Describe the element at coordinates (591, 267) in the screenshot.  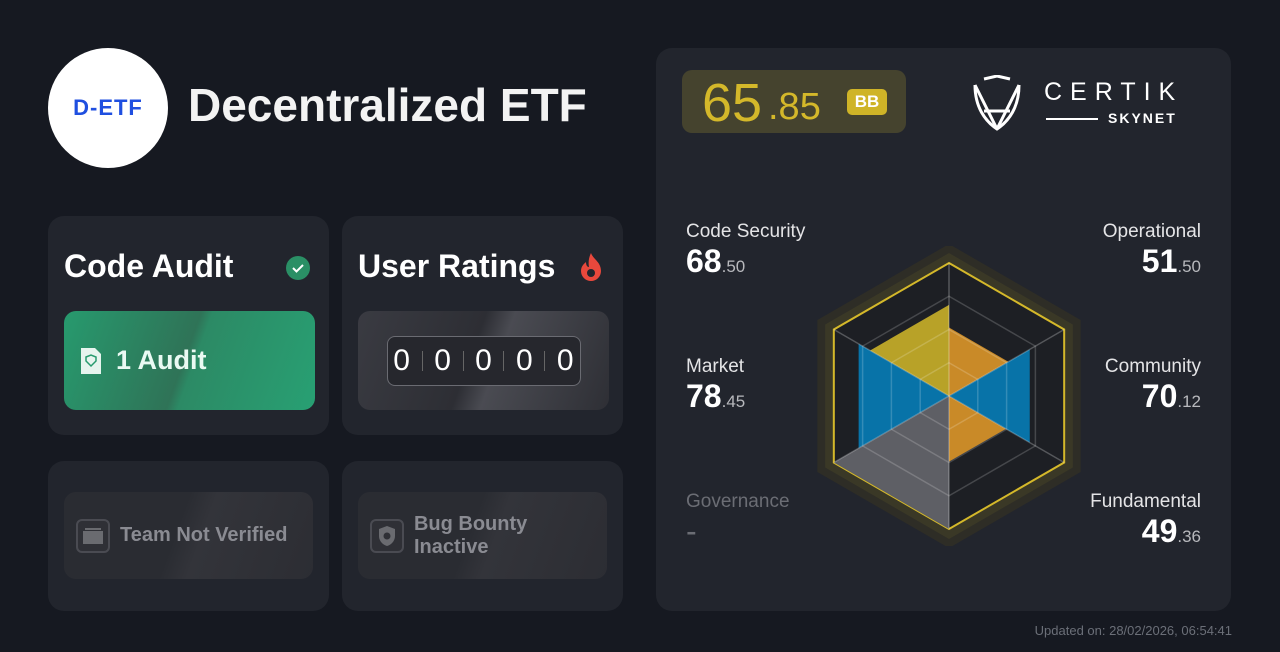
I see `fire-icon` at that location.